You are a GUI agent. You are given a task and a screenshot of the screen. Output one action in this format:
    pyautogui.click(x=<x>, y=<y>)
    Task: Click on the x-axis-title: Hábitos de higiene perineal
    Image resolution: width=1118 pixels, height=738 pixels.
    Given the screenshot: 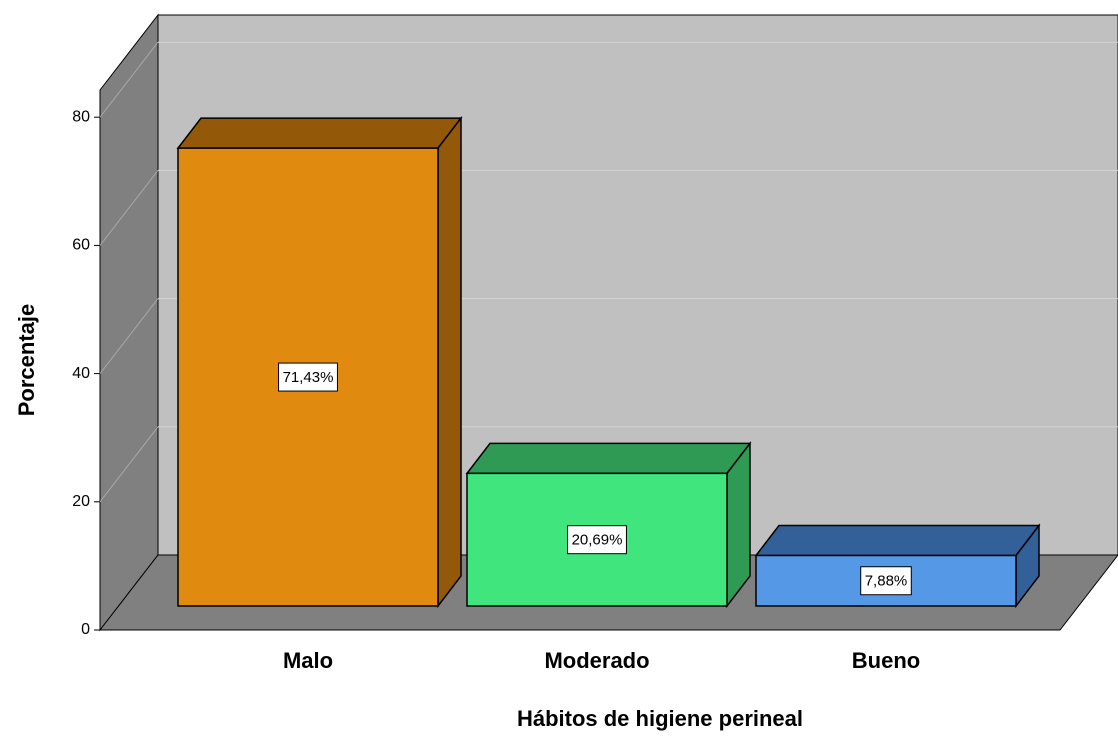 What is the action you would take?
    pyautogui.click(x=660, y=718)
    